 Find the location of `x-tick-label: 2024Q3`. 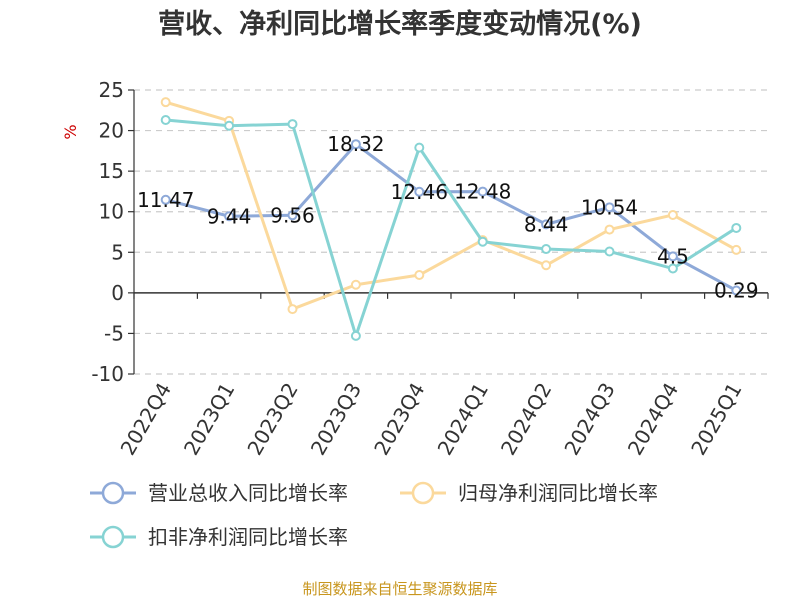

x-tick-label: 2024Q3 is located at coordinates (589, 419).